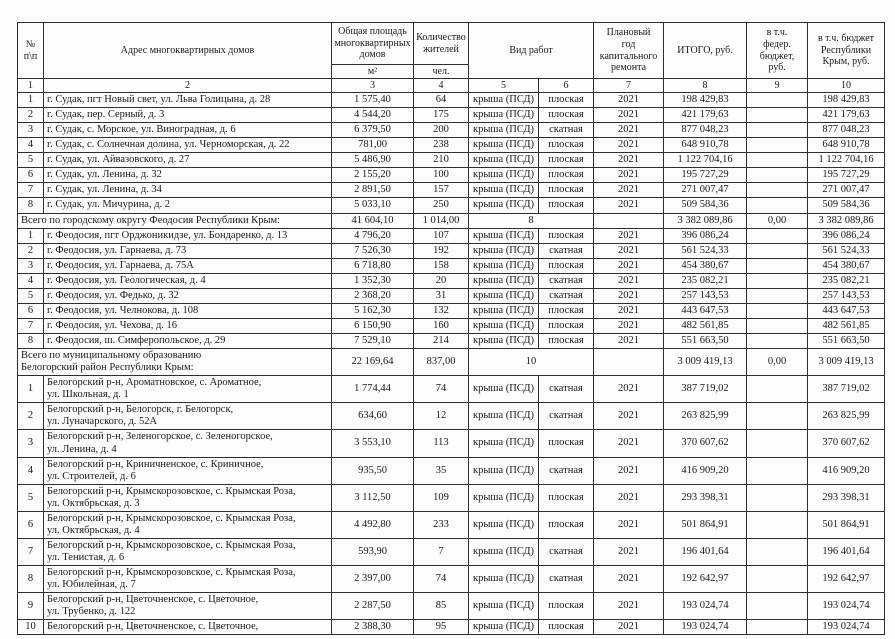  I want to click on krym-budget-cell: 648 910,78, so click(846, 145).